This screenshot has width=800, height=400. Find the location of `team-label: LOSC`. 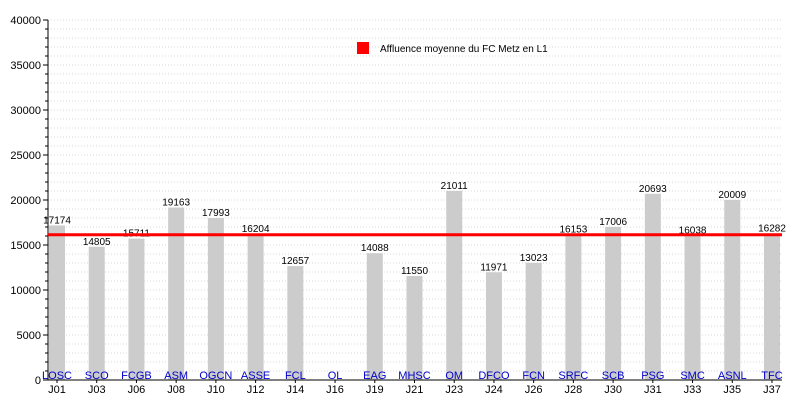

team-label: LOSC is located at coordinates (57, 376).